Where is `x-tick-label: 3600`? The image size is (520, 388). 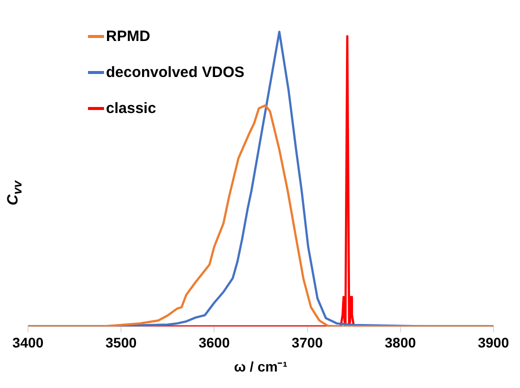
x-tick-label: 3600 is located at coordinates (214, 342).